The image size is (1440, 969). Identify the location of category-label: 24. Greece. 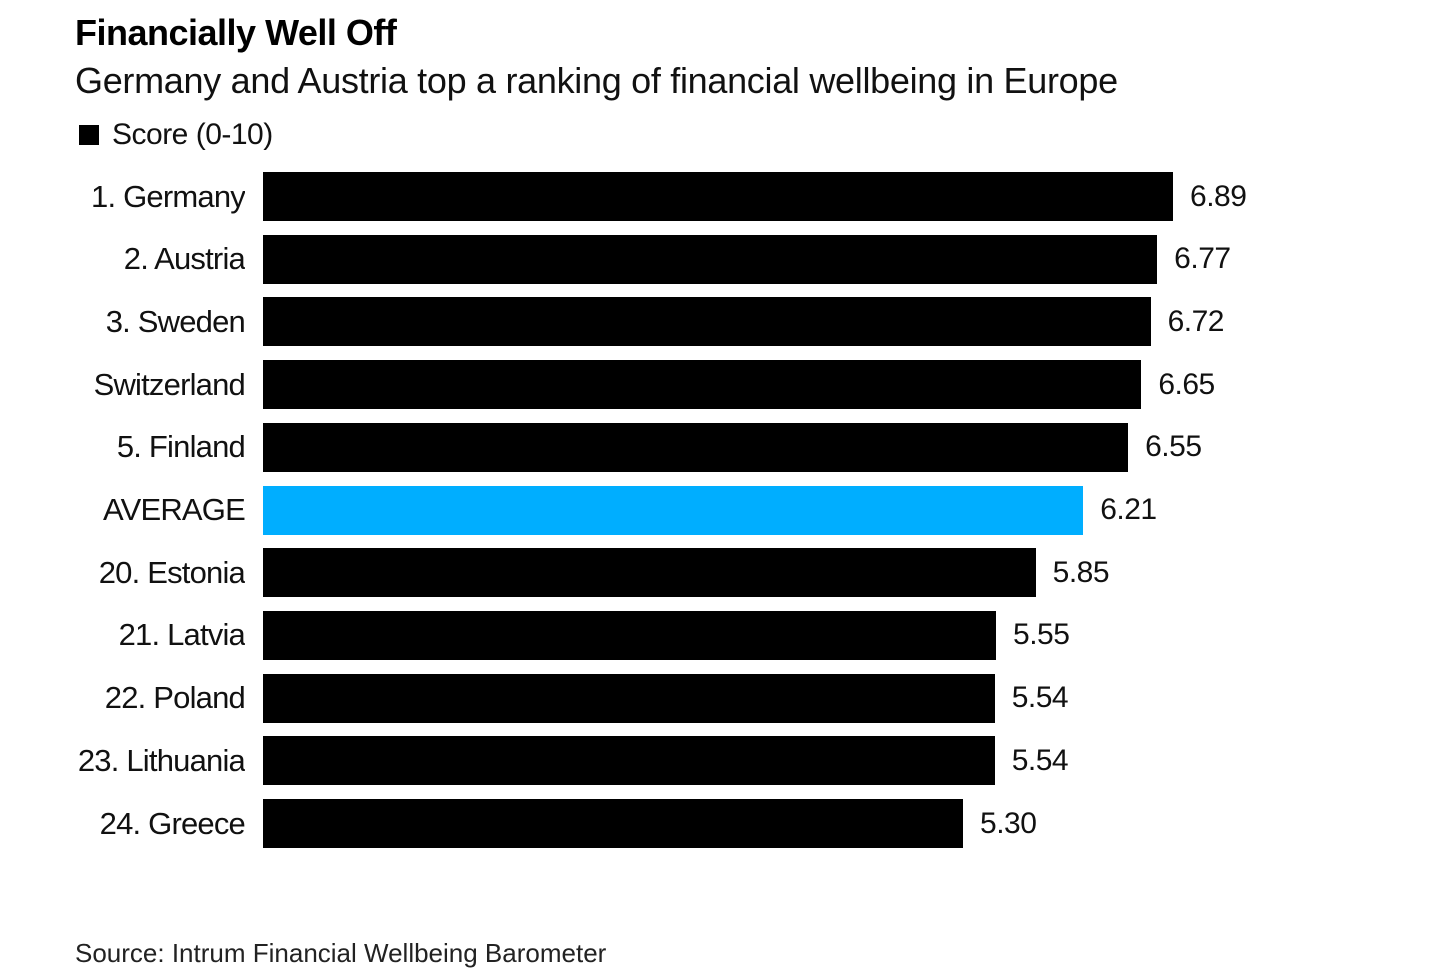
(172, 823).